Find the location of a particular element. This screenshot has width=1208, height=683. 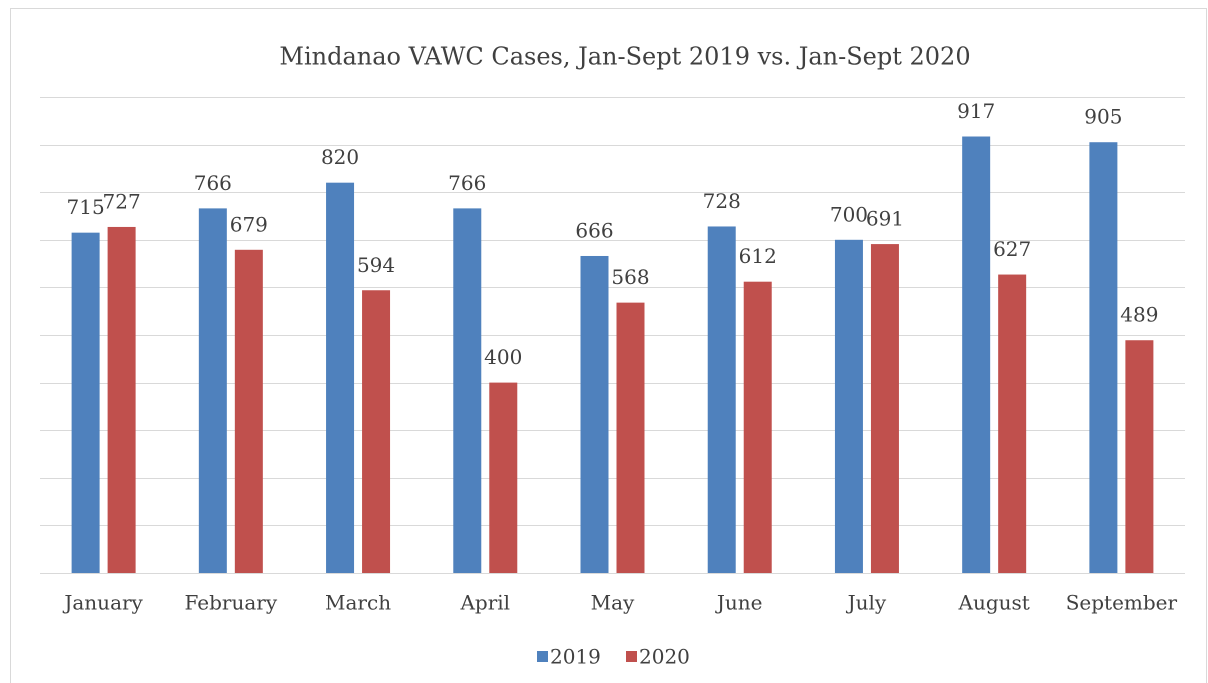

x-tick-label: March is located at coordinates (358, 603).